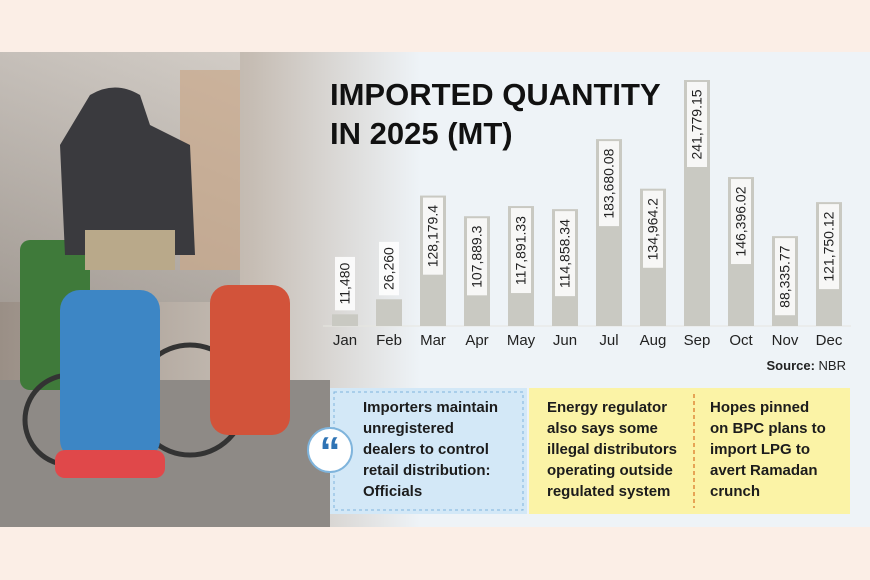 This screenshot has width=870, height=580. I want to click on x-tick-label: Jul, so click(608, 340).